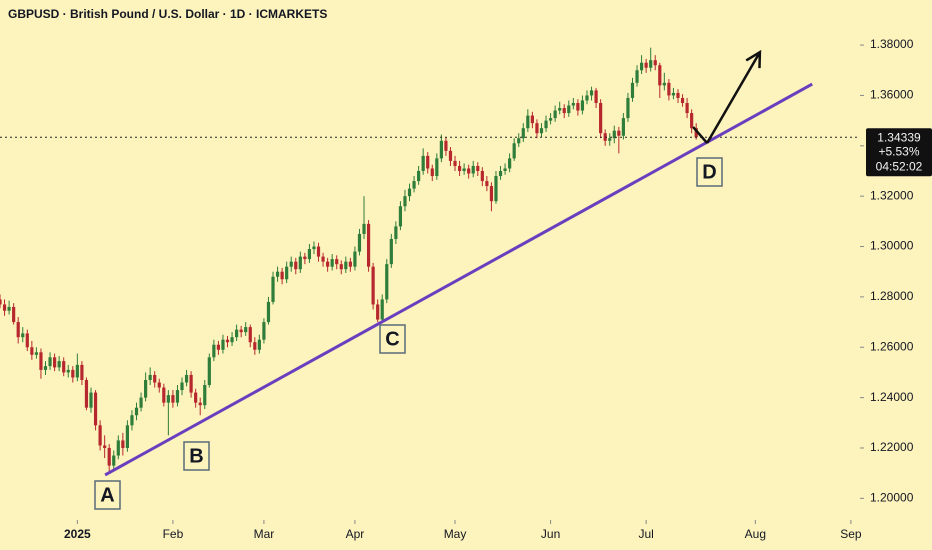 The image size is (932, 550). Describe the element at coordinates (892, 246) in the screenshot. I see `y-tick-label: 1.30000` at that location.